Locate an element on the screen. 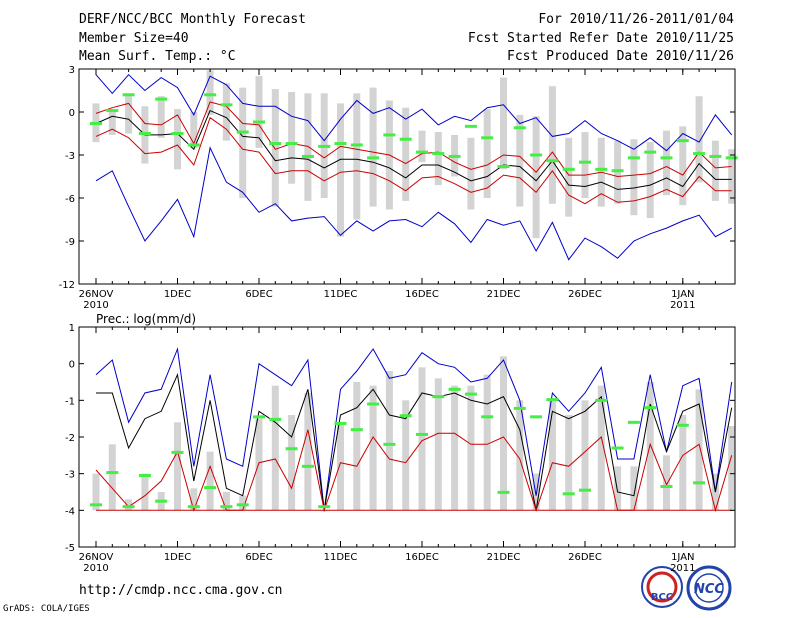 This screenshot has height=618, width=800. forecast-period: For 2010/11/26-2011/01/04 is located at coordinates (636, 19).